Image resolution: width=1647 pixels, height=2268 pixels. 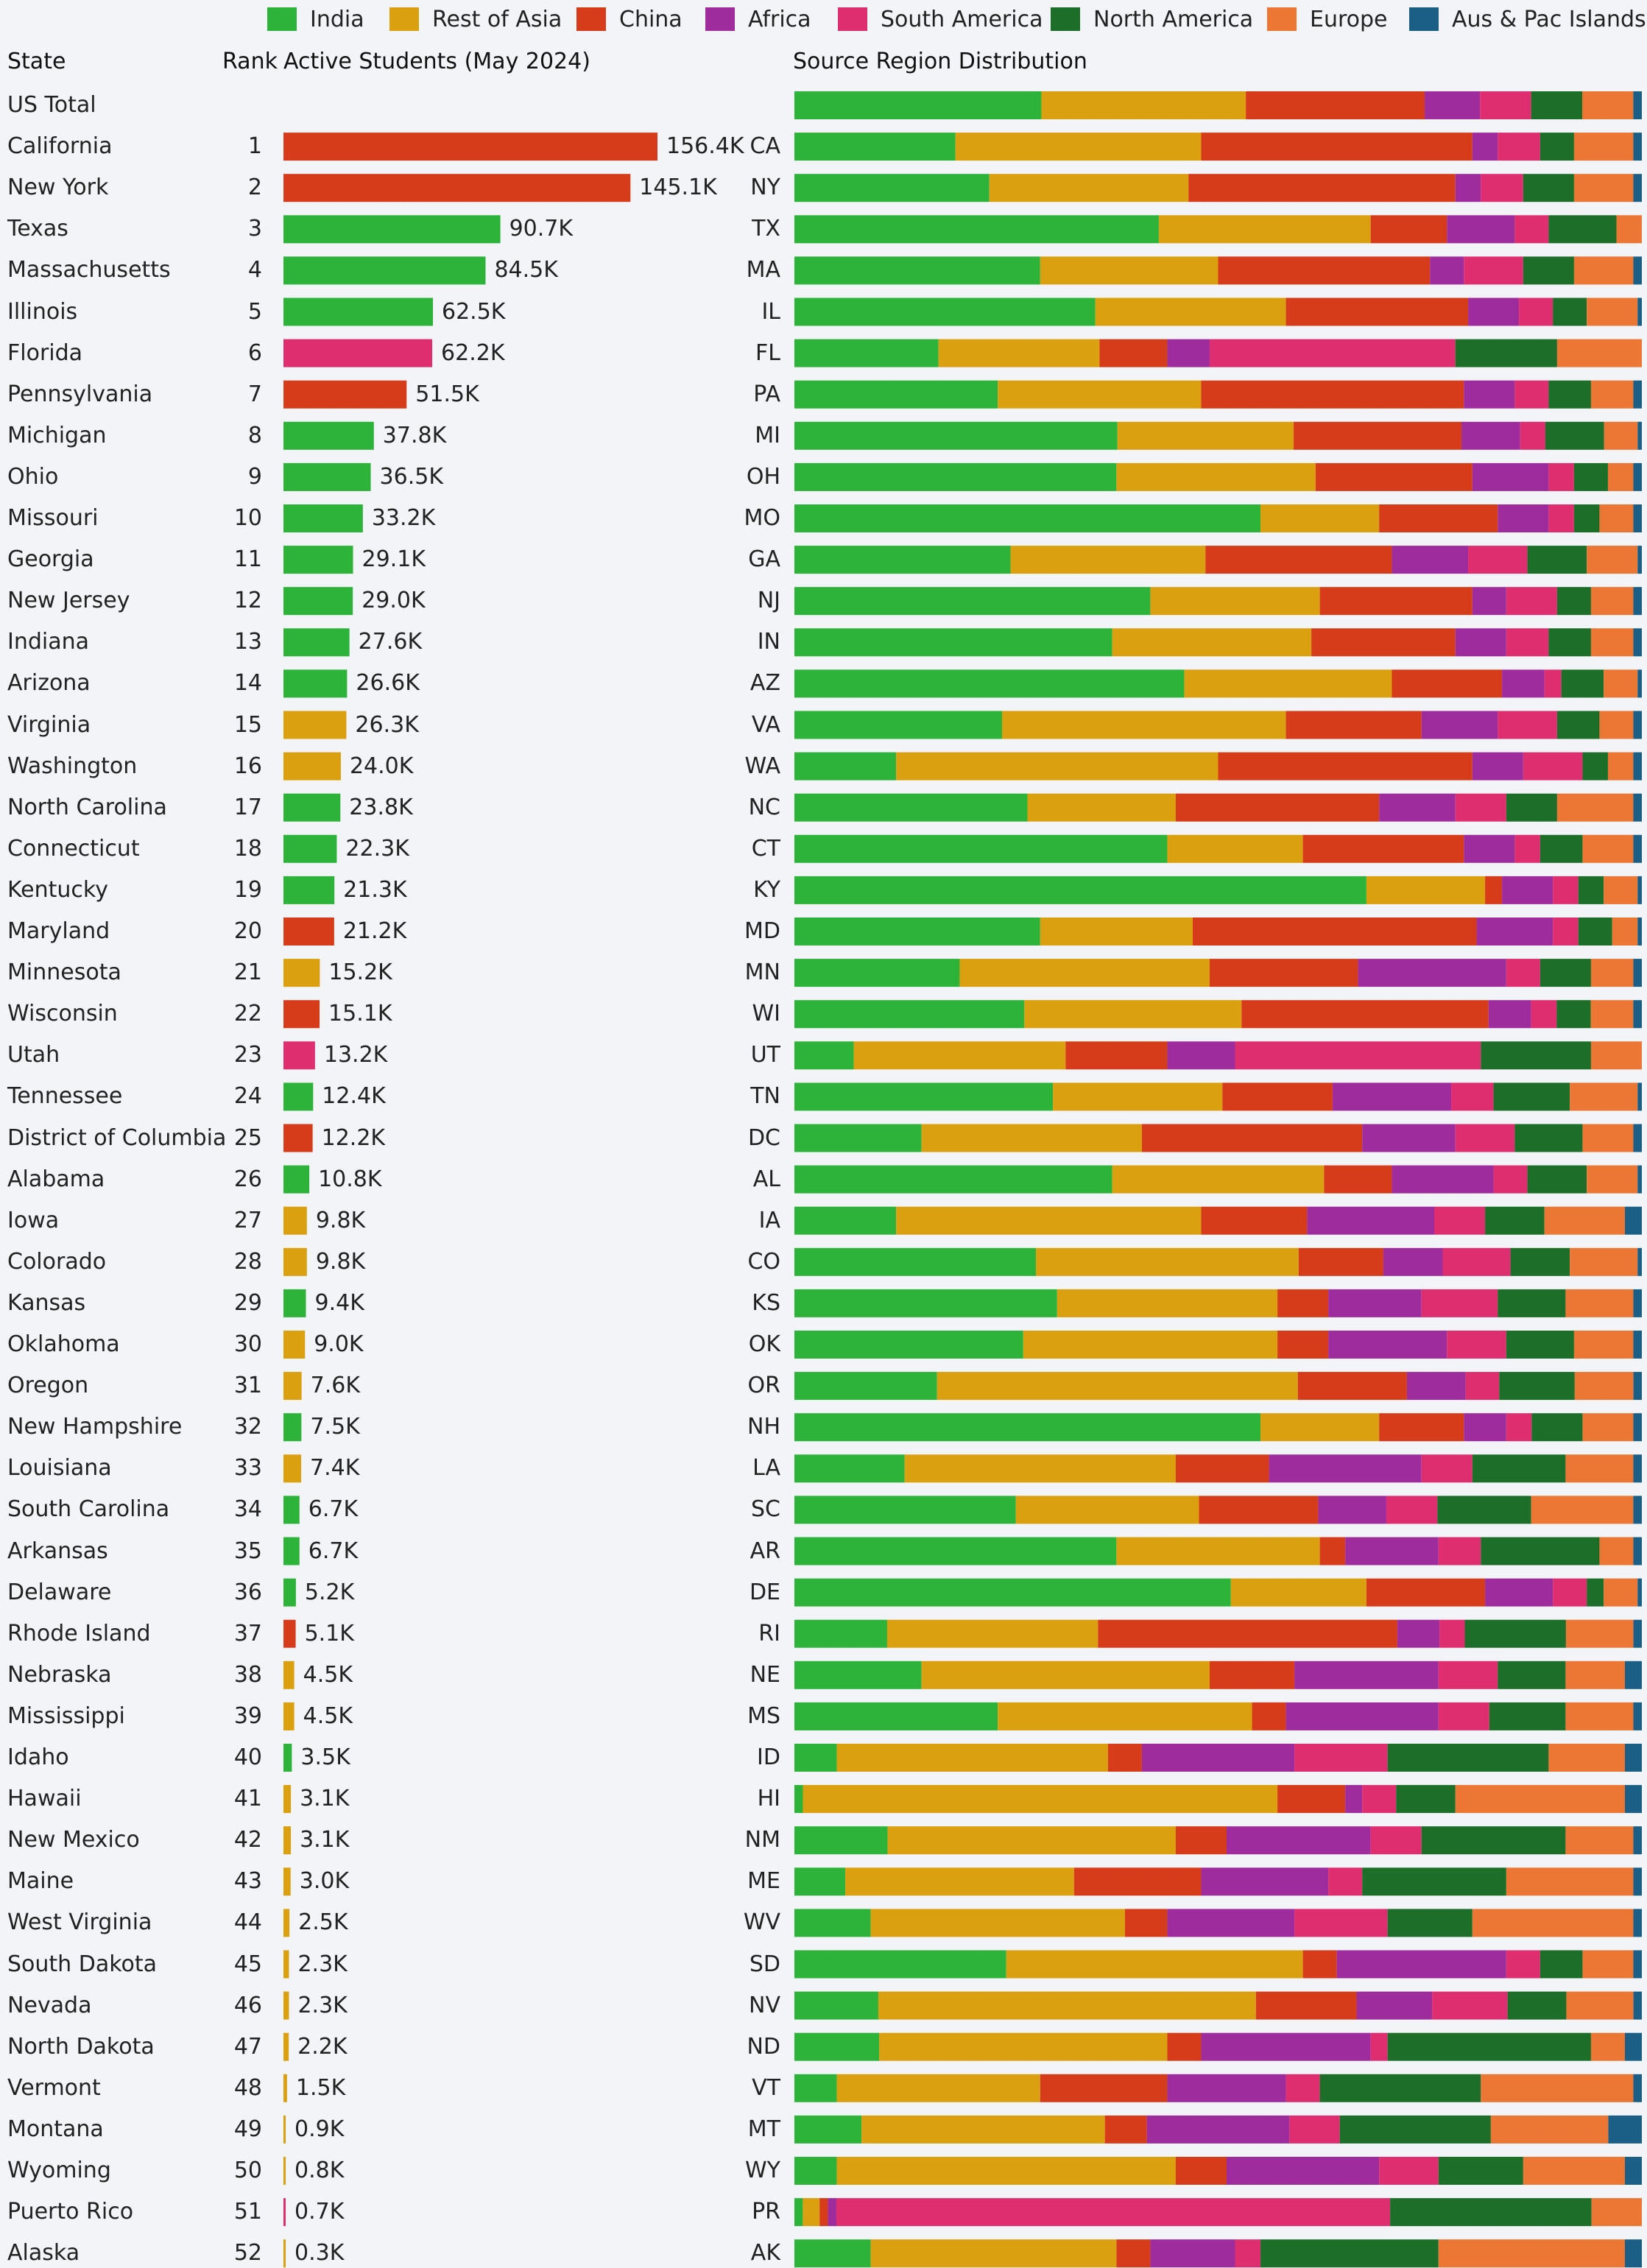 I want to click on state-label: Minnesota, so click(x=64, y=972).